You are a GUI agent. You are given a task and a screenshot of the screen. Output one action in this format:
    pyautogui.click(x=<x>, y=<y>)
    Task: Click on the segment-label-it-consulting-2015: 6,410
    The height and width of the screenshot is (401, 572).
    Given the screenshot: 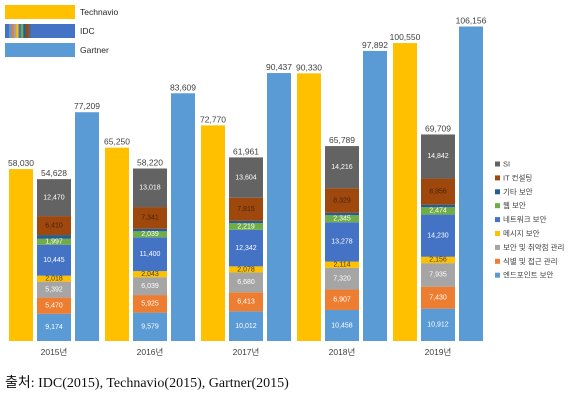 What is the action you would take?
    pyautogui.click(x=54, y=225)
    